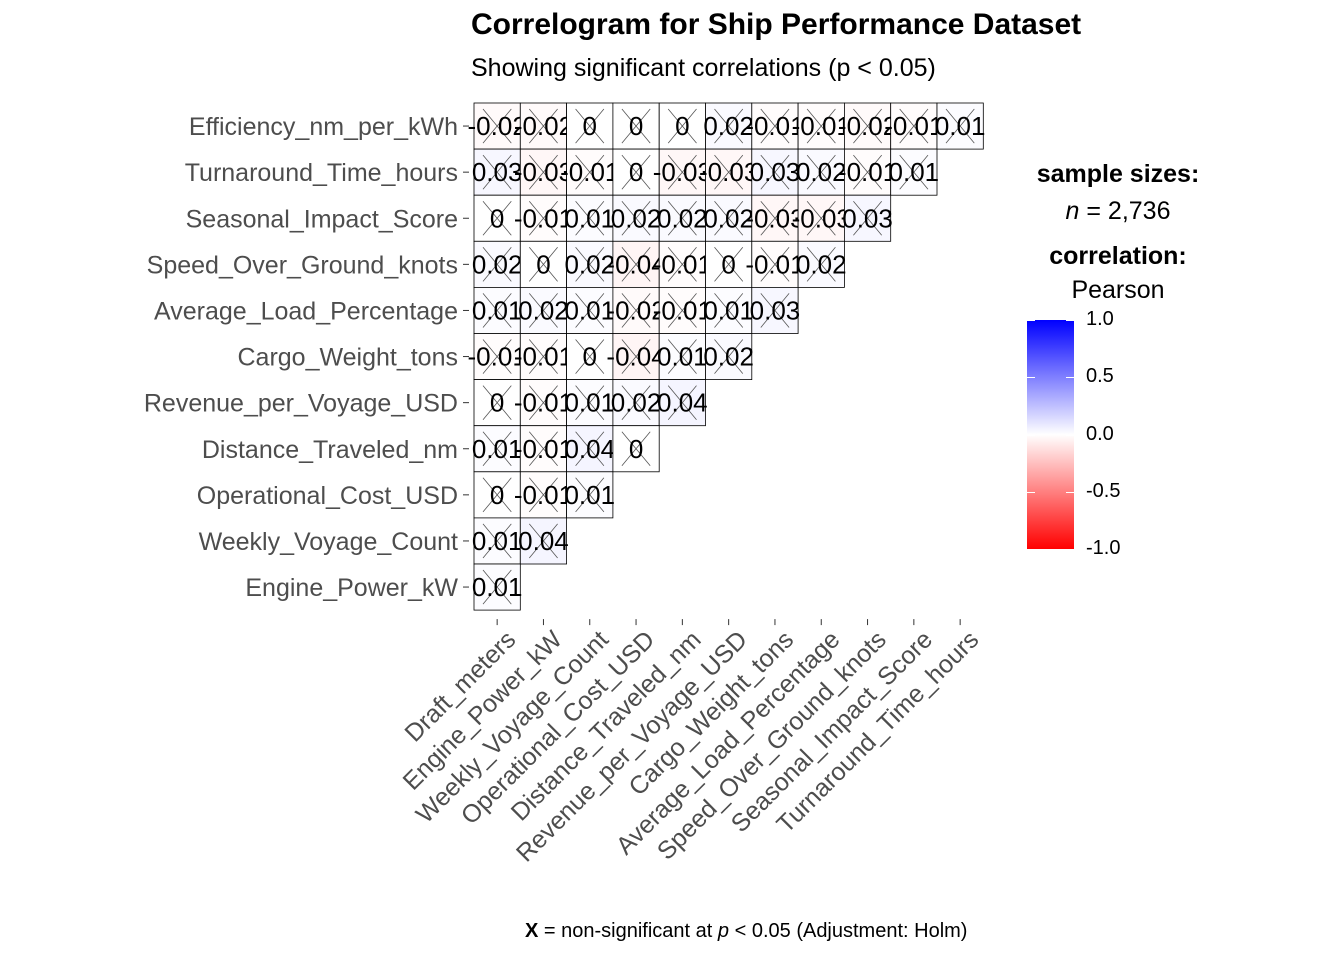 The image size is (1344, 960). I want to click on chart-title: Correlogram for Ship Performance Dataset, so click(776, 24).